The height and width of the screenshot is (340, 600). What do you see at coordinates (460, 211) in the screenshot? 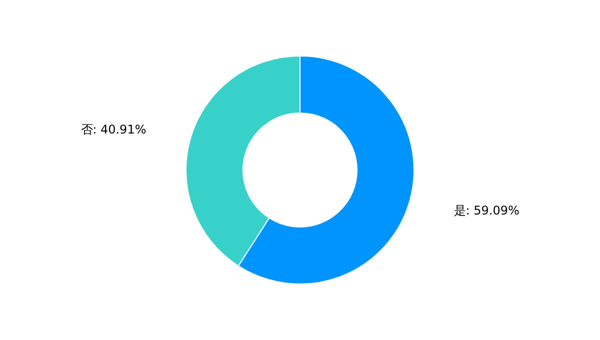
I see `slice-label: 是` at bounding box center [460, 211].